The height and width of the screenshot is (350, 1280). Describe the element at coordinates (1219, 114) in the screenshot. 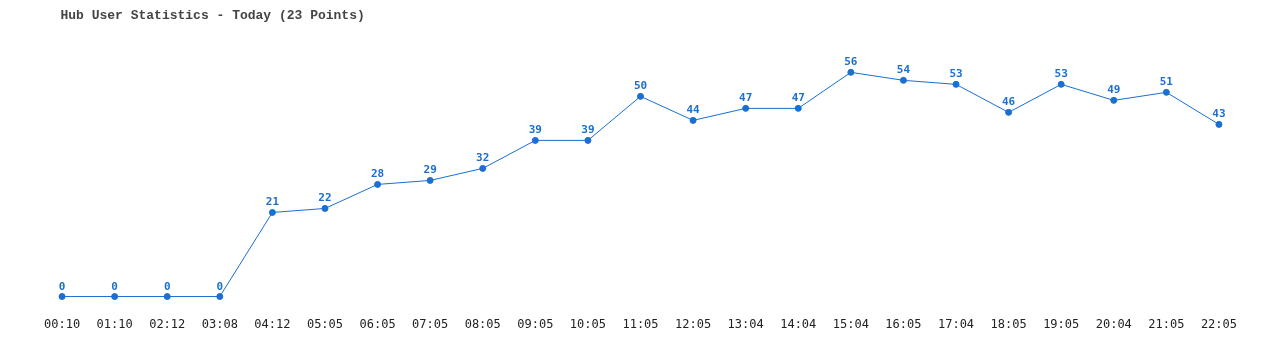

I see `data-label: 43` at that location.